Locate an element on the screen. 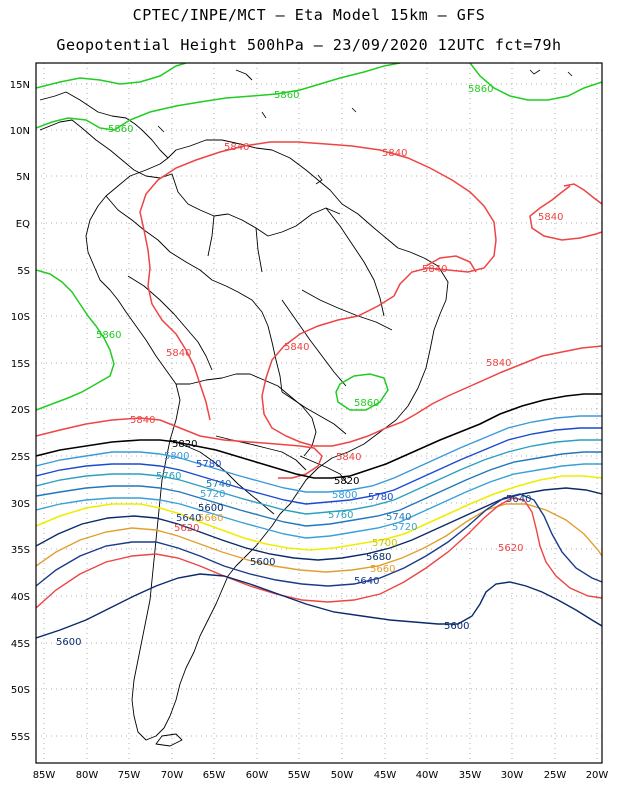 The width and height of the screenshot is (618, 800). label-b5: 5760 is located at coordinates (168, 476).